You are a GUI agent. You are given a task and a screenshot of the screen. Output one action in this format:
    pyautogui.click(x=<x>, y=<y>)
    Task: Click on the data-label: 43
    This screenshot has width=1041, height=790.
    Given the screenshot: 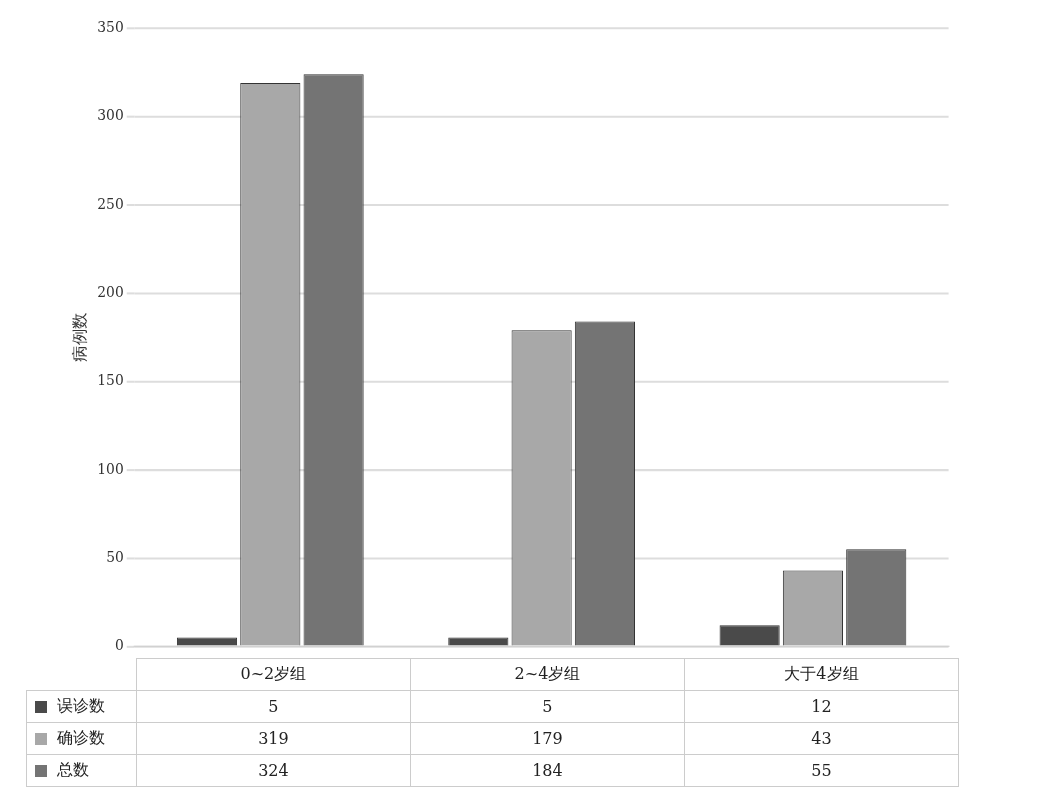 What is the action you would take?
    pyautogui.click(x=821, y=738)
    